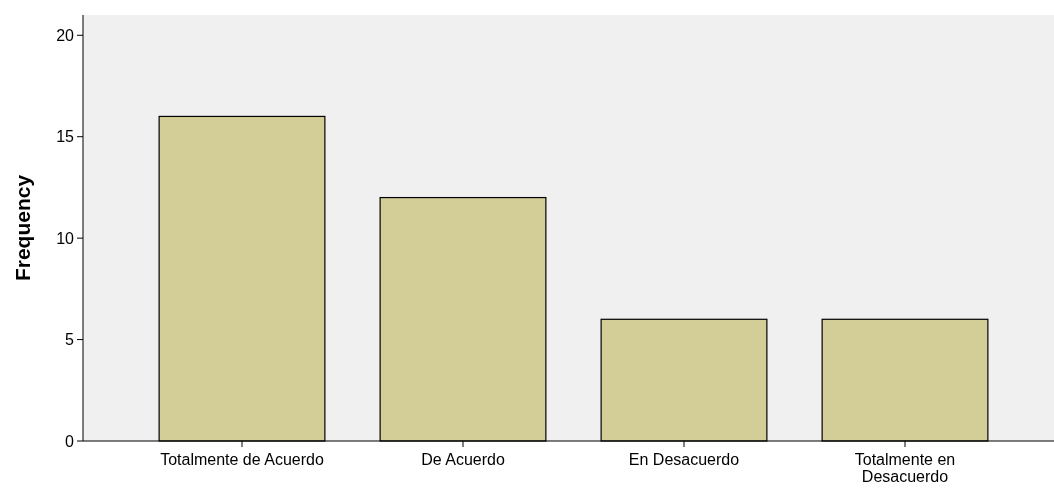  Describe the element at coordinates (65, 137) in the screenshot. I see `y-tick-label: 15` at that location.